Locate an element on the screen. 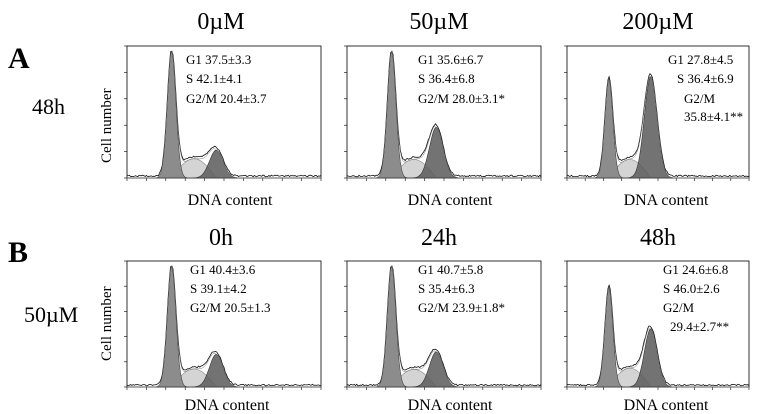 The image size is (758, 414). xlabel-b-1: DNA content is located at coordinates (450, 405).